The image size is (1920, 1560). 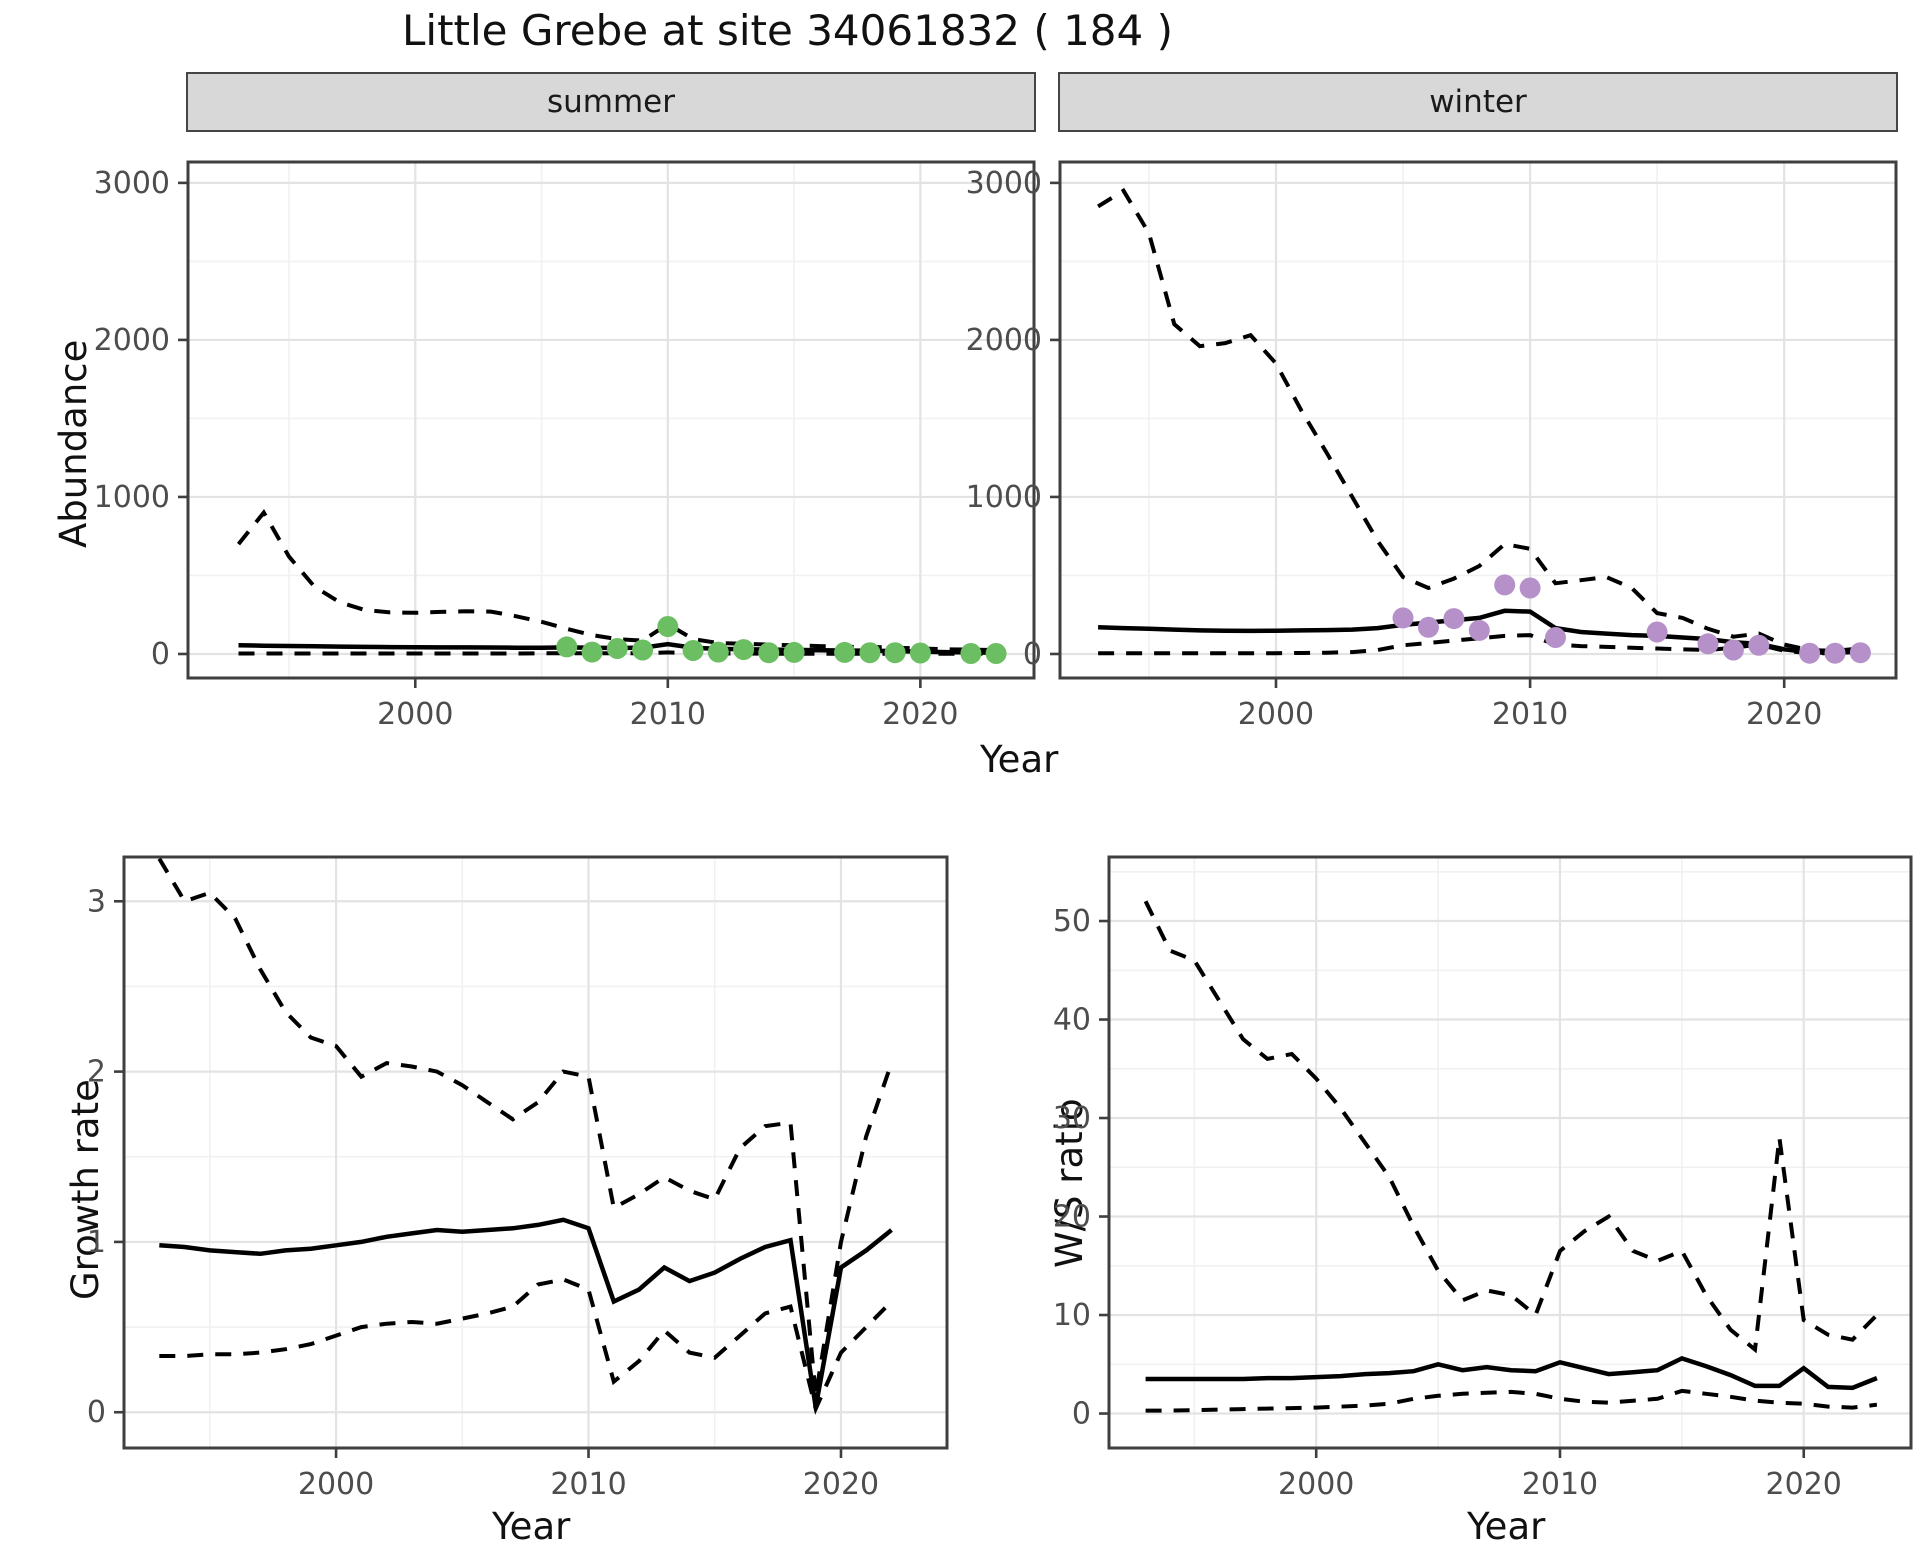 What do you see at coordinates (531, 1526) in the screenshot?
I see `x-axis-title-year-growth: Year` at bounding box center [531, 1526].